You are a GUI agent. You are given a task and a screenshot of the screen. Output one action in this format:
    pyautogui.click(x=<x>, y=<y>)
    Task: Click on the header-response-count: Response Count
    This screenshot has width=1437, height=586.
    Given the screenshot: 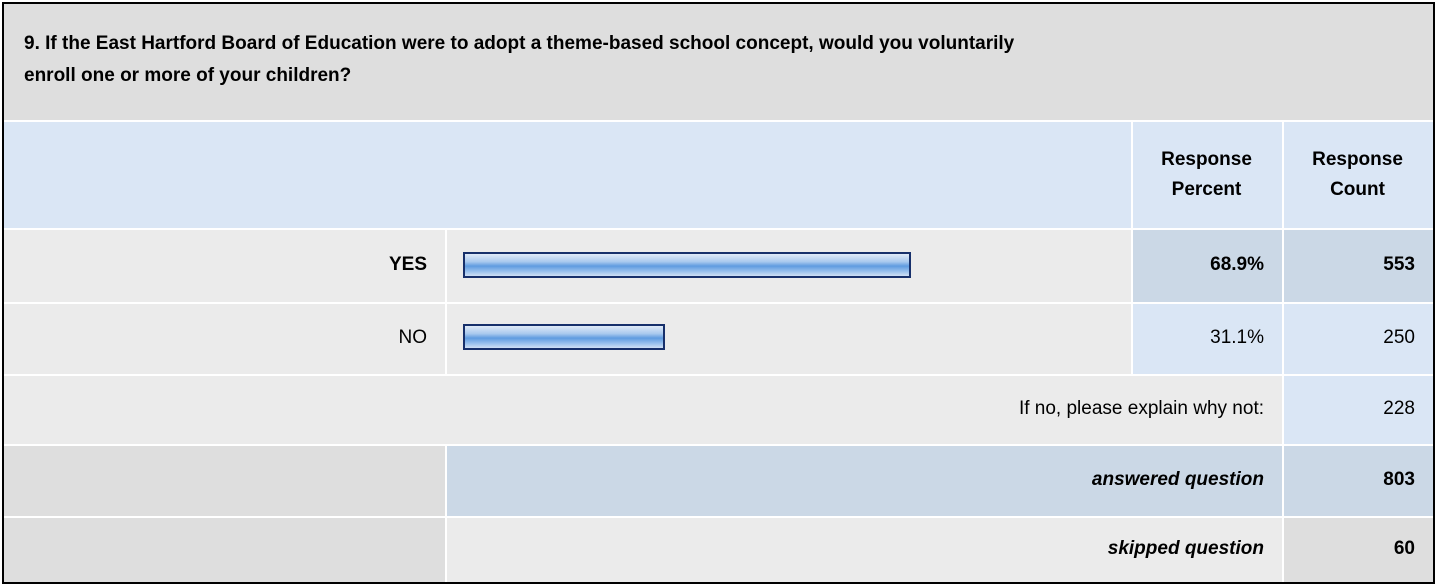 What is the action you would take?
    pyautogui.click(x=1357, y=175)
    